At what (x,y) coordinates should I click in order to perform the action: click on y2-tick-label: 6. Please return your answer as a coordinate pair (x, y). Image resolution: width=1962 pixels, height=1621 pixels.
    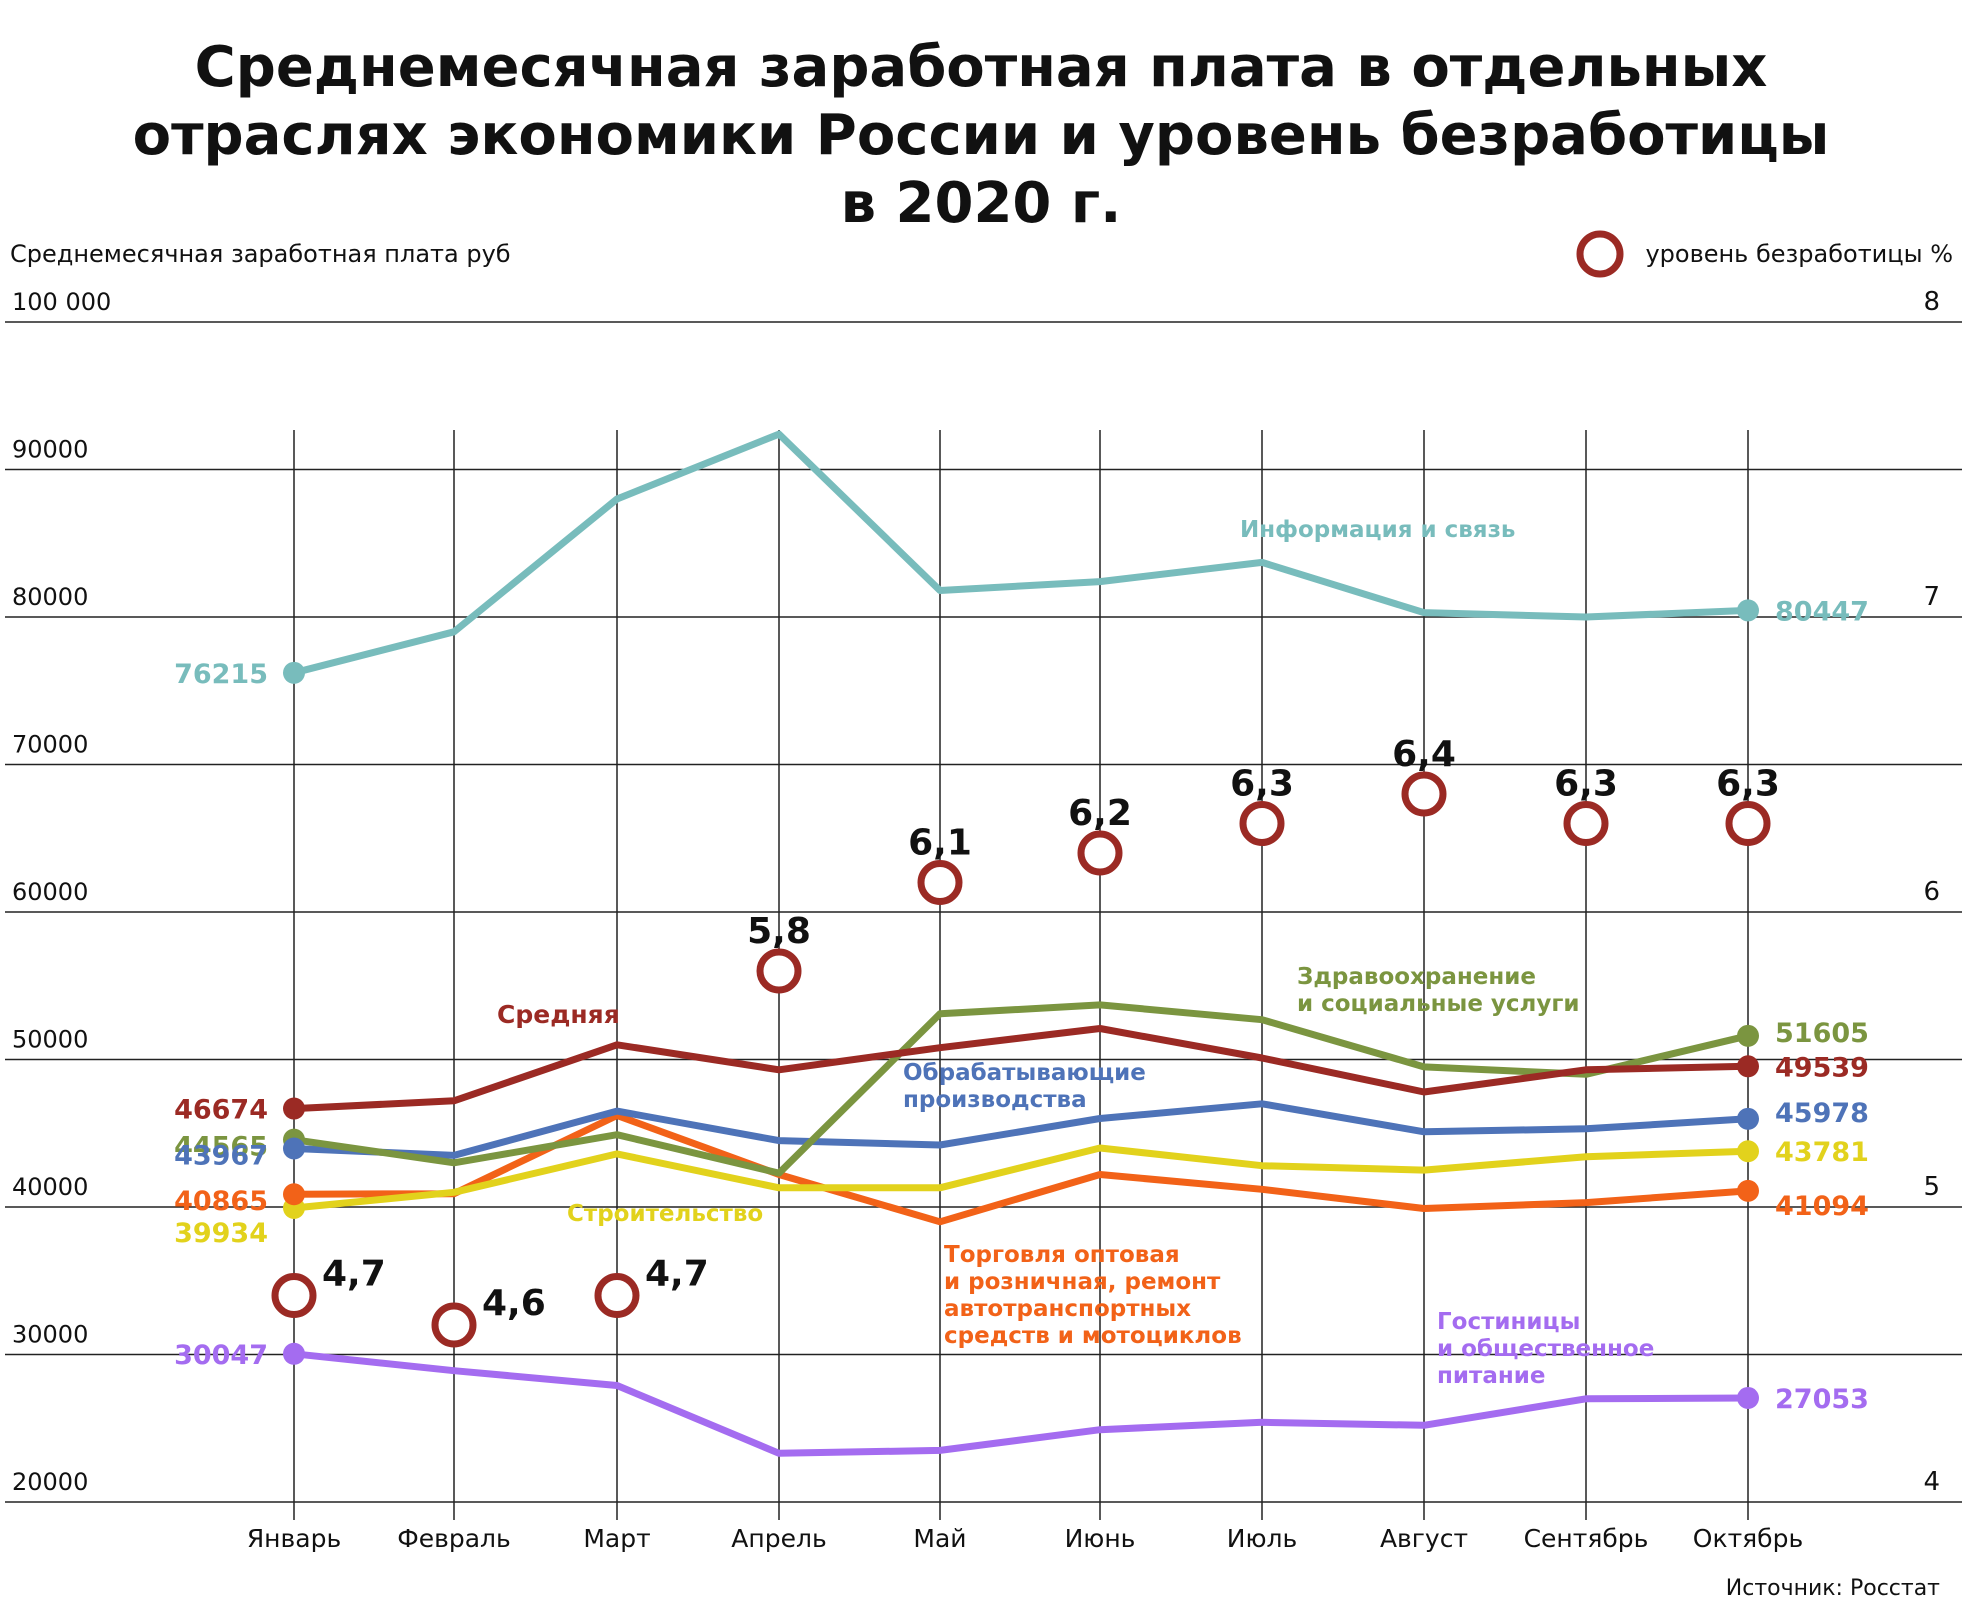
    Looking at the image, I should click on (1931, 892).